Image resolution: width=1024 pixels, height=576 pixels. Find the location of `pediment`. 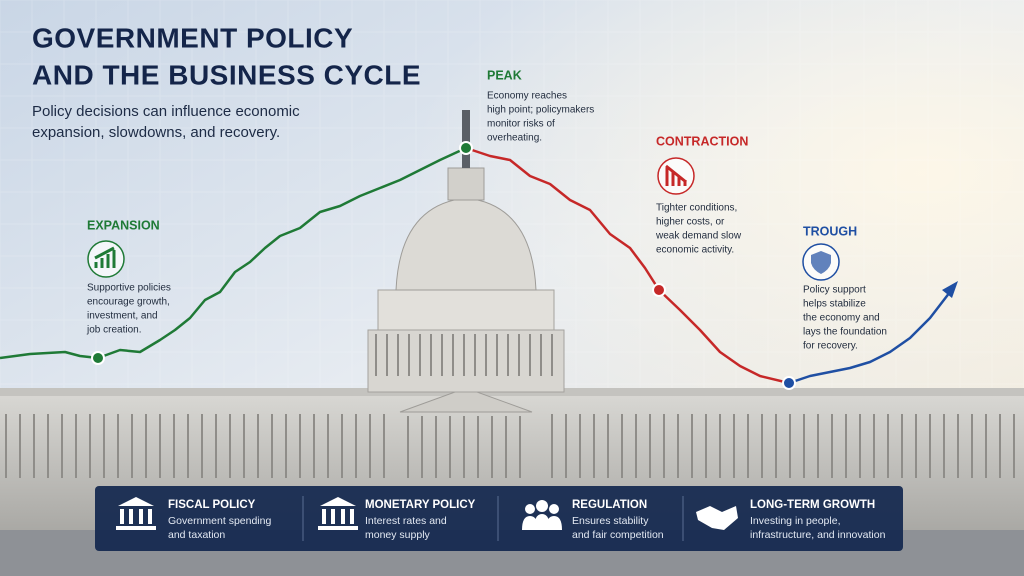

pediment is located at coordinates (466, 400).